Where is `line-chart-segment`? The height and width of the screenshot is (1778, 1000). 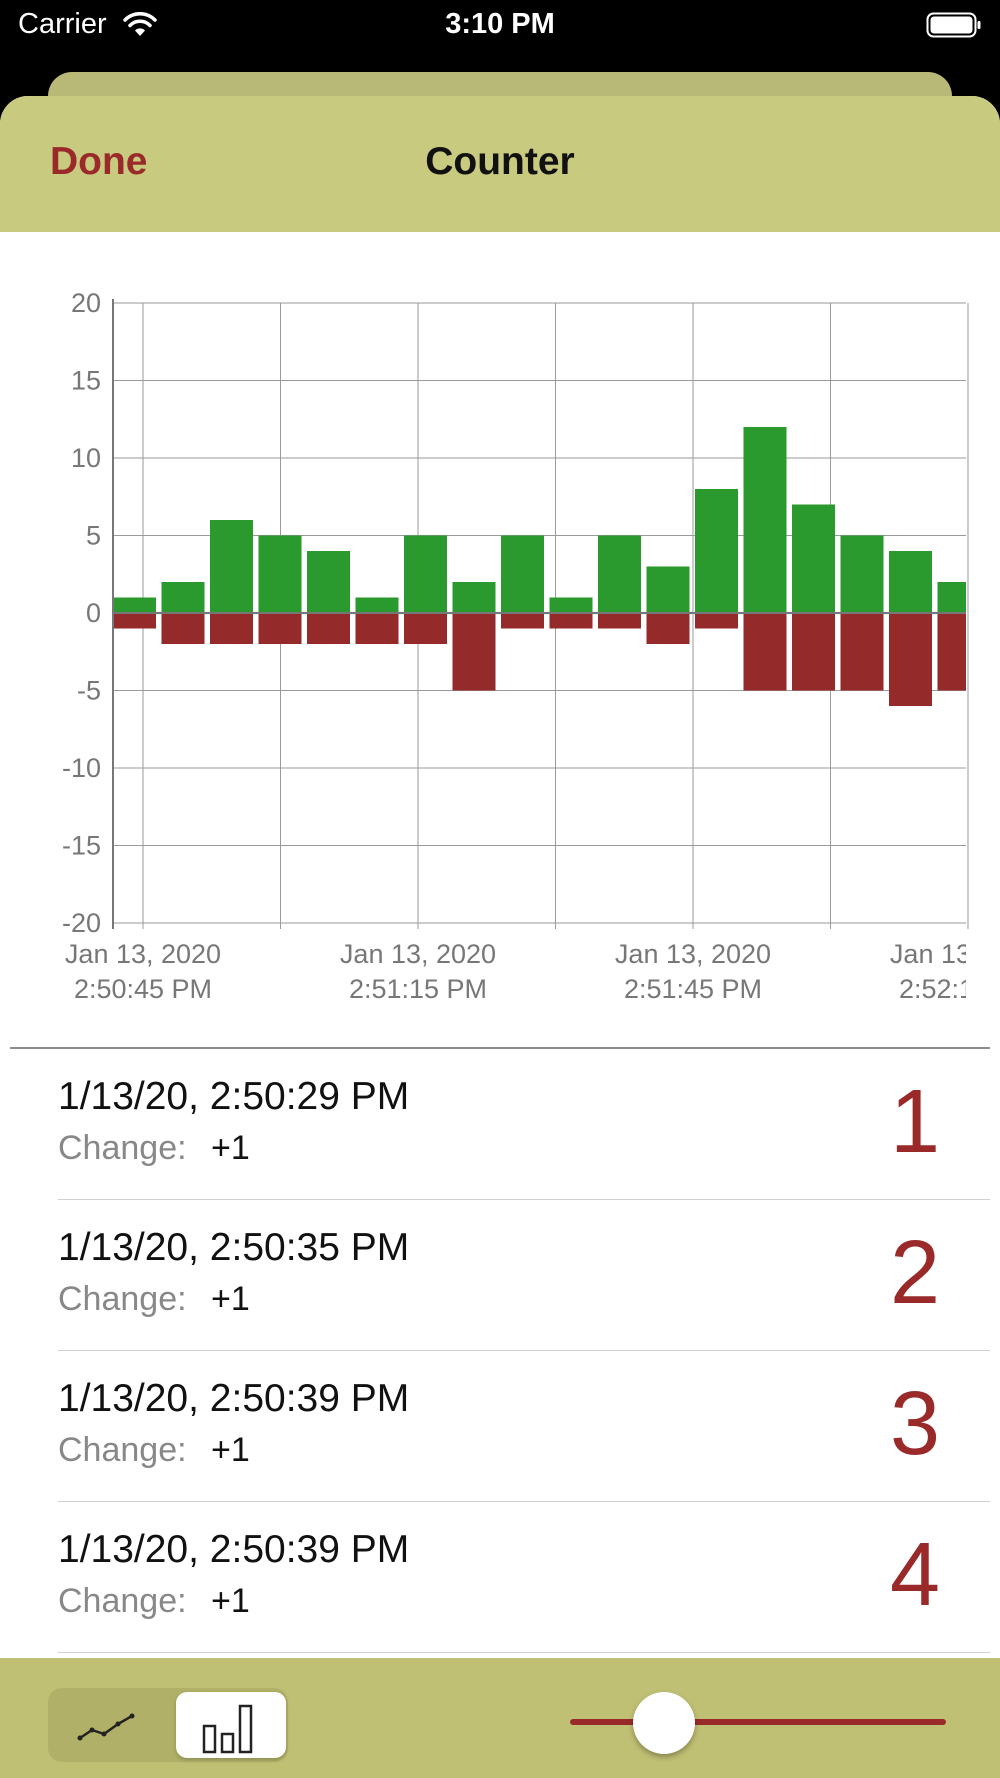 line-chart-segment is located at coordinates (107, 1725).